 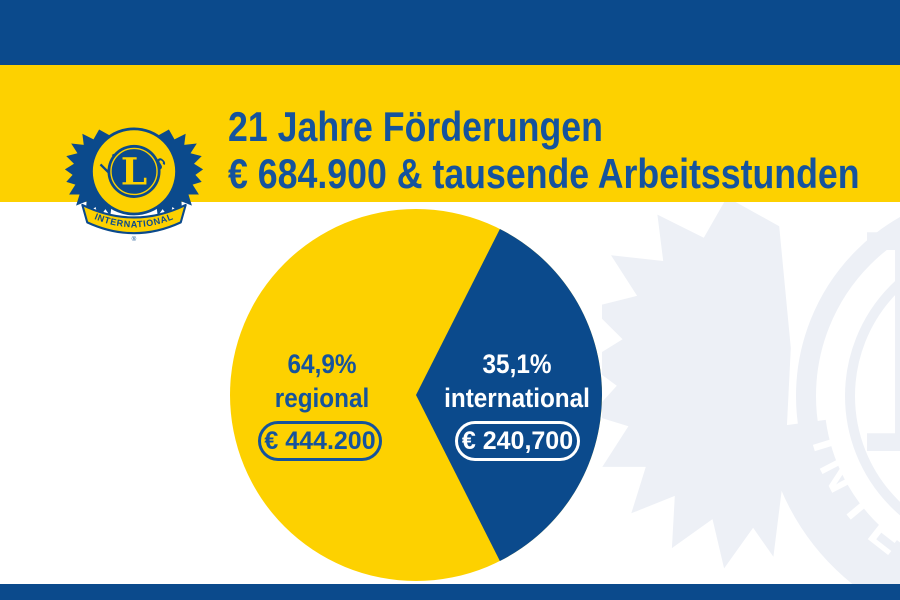 I want to click on title-line-1: 21 Jahre Förderungen, so click(x=415, y=126).